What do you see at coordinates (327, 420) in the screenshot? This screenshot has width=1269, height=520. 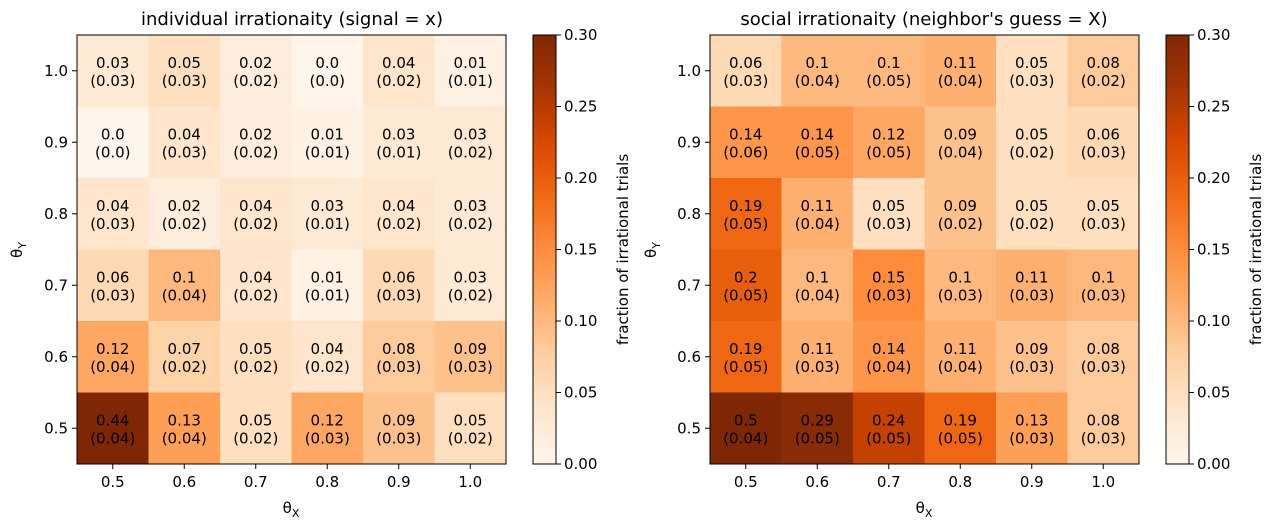 I see `cell-value-label: 0.12` at bounding box center [327, 420].